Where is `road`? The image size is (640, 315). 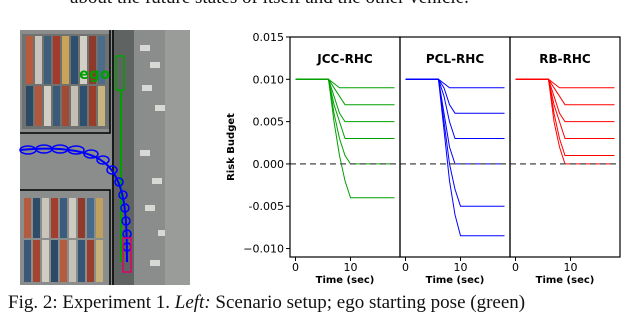 road is located at coordinates (123, 157).